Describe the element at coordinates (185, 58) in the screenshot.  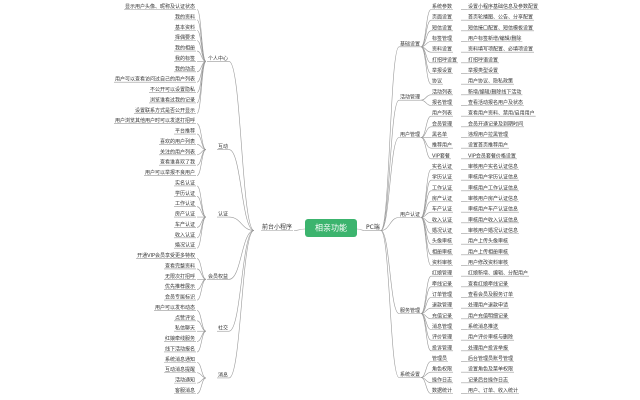
I see `leaf-label: 我的标签` at that location.